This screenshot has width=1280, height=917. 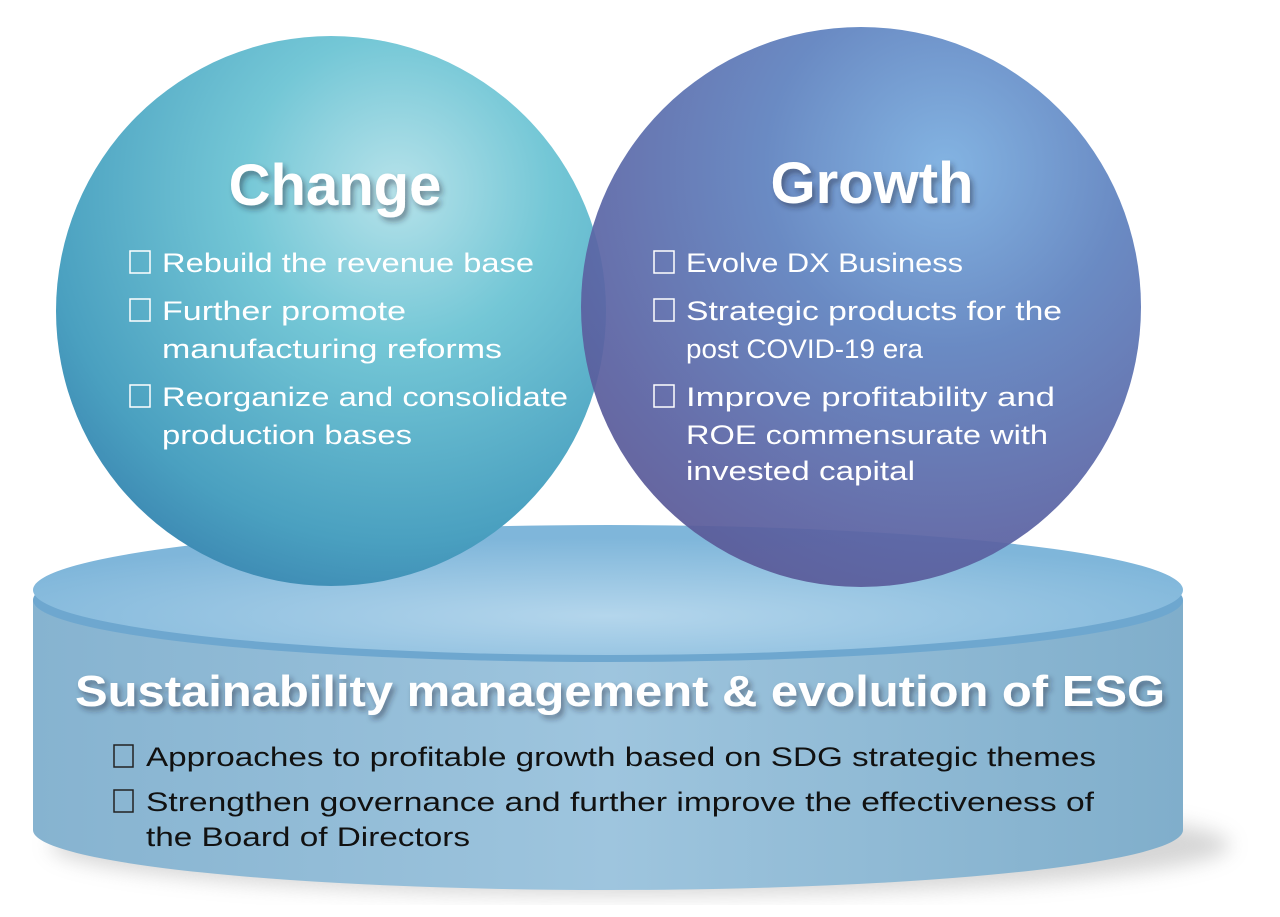 I want to click on growth-item-3: Improve profitability and, so click(x=870, y=397).